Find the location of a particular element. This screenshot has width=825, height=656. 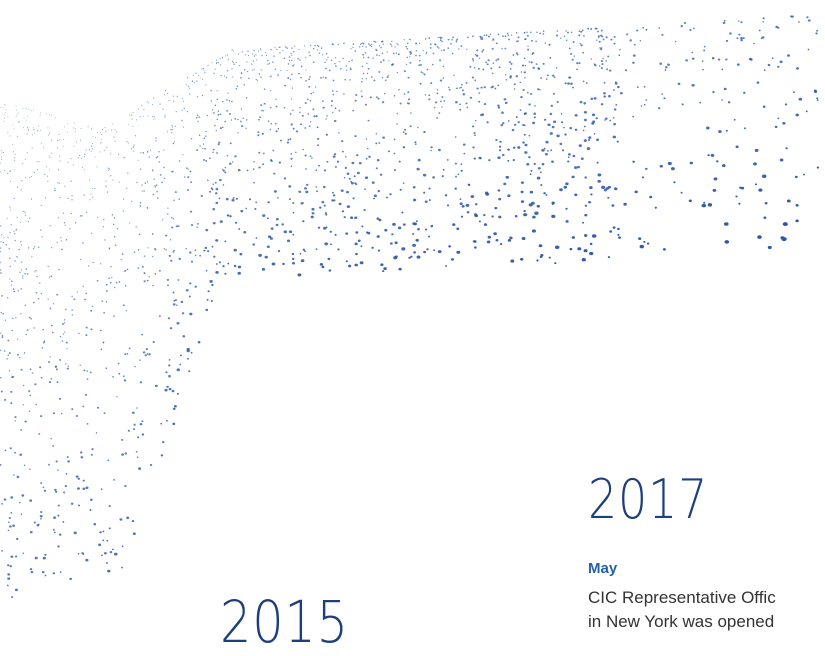

year-heading: 2015 is located at coordinates (284, 622).